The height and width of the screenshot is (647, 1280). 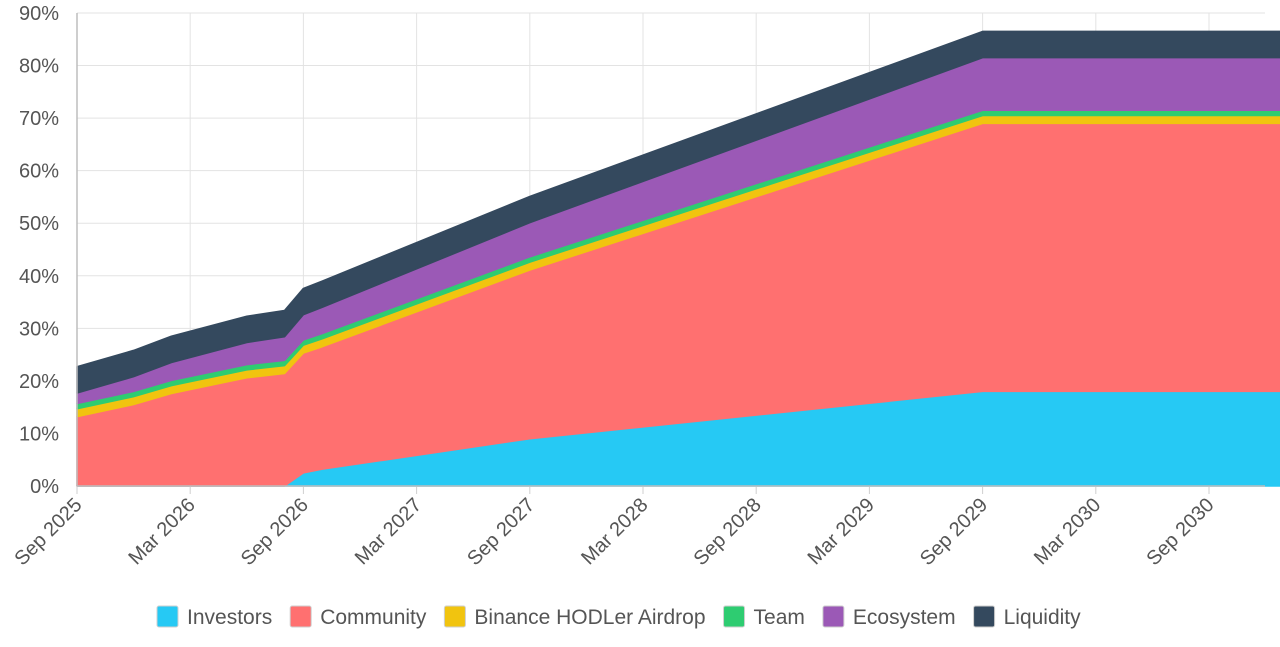 I want to click on legend-label: Liquidity, so click(x=1043, y=617).